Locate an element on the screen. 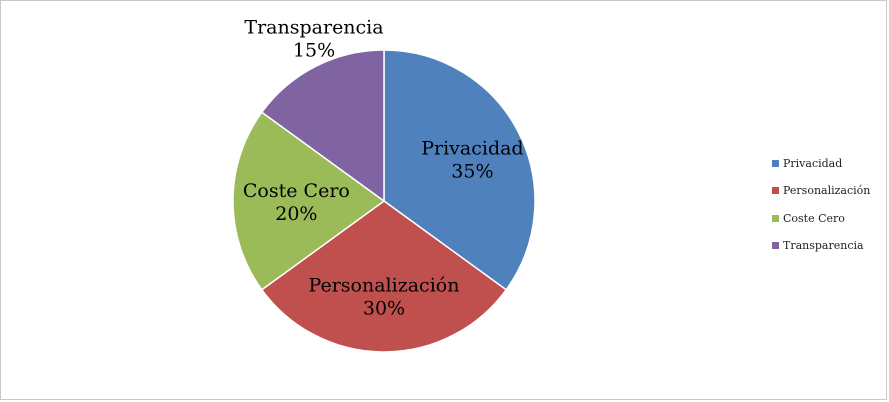 This screenshot has width=889, height=402. pie-label-category-transparencia: Transparencia is located at coordinates (313, 28).